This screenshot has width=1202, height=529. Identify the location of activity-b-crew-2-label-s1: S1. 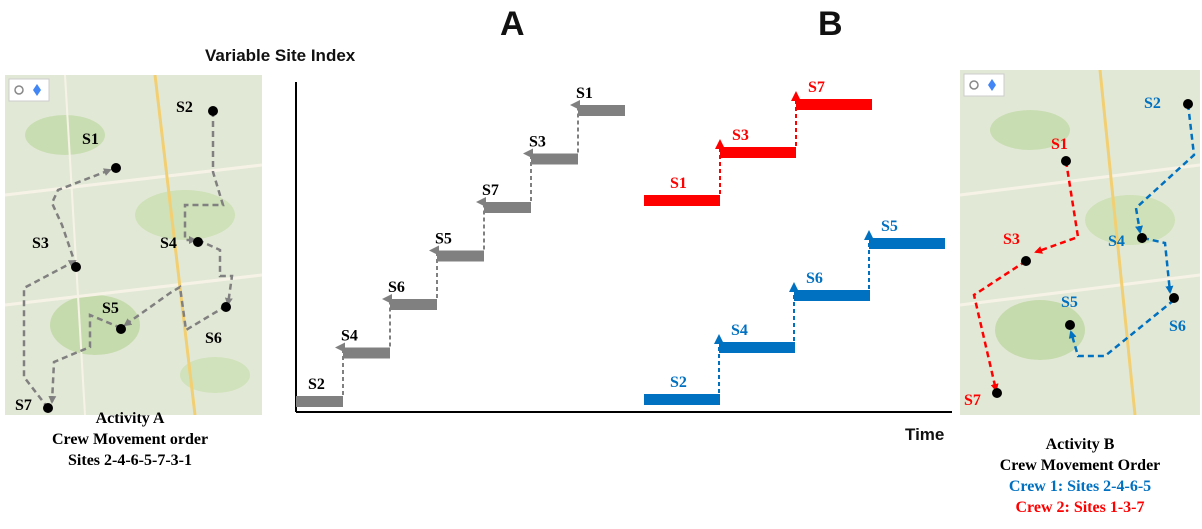
(678, 183).